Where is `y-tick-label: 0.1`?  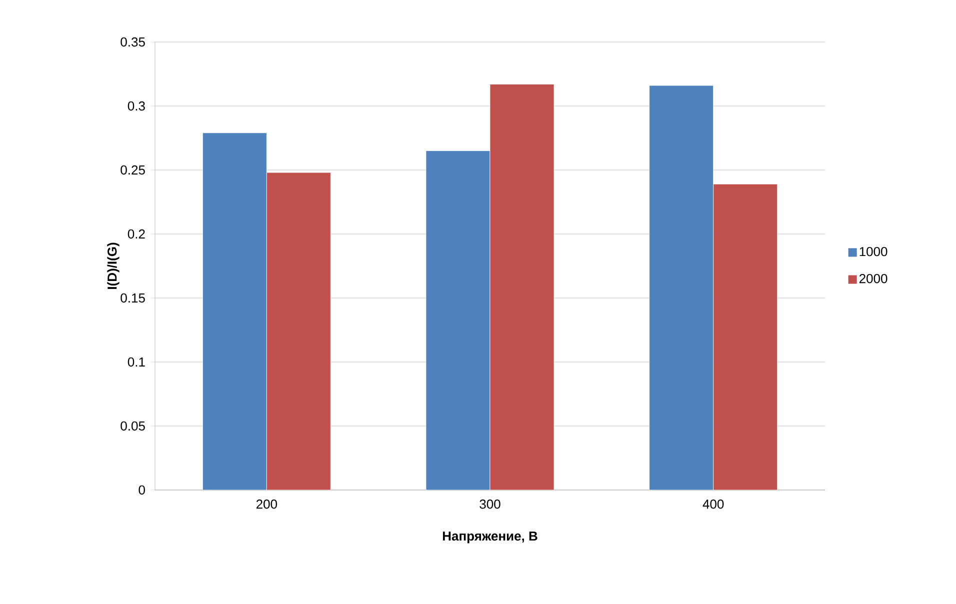
y-tick-label: 0.1 is located at coordinates (136, 362).